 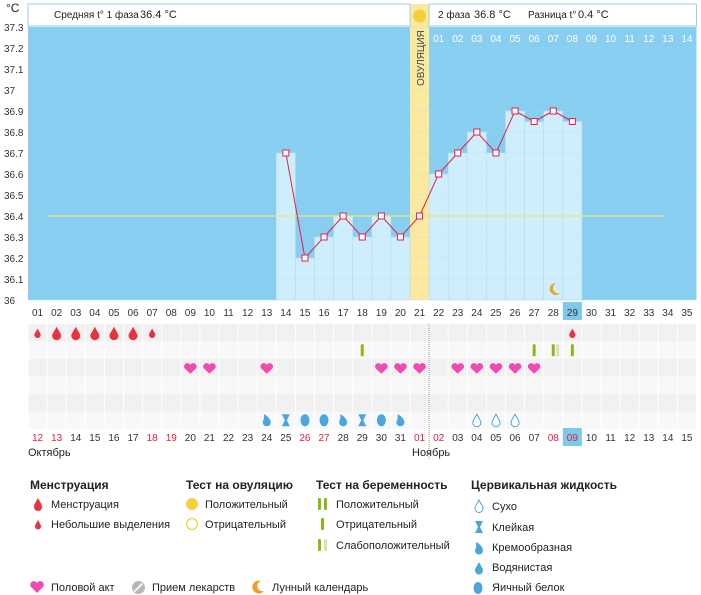 What do you see at coordinates (492, 15) in the screenshot?
I see `phase2-value: 36.8 °C` at bounding box center [492, 15].